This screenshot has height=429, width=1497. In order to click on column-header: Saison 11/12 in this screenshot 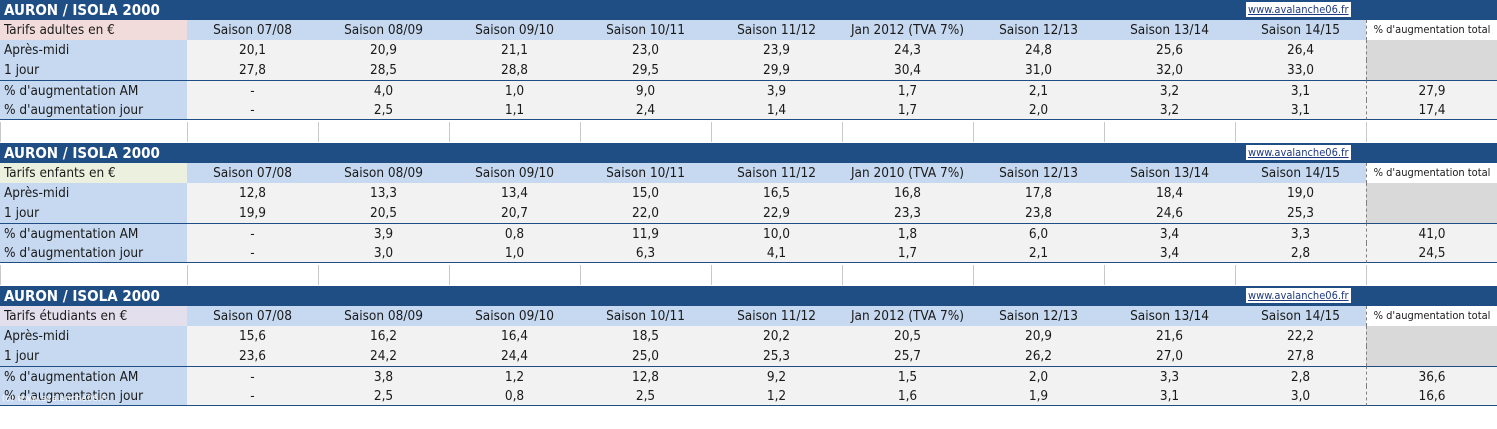, I will do `click(776, 30)`.